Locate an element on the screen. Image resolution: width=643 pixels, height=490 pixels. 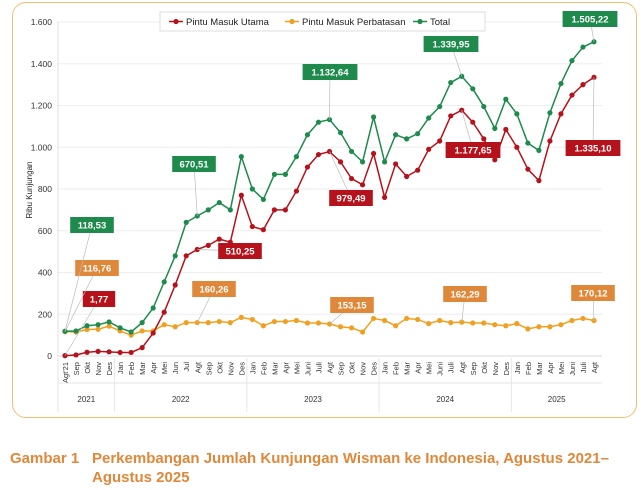
x-tick-label: Jun is located at coordinates (175, 368).